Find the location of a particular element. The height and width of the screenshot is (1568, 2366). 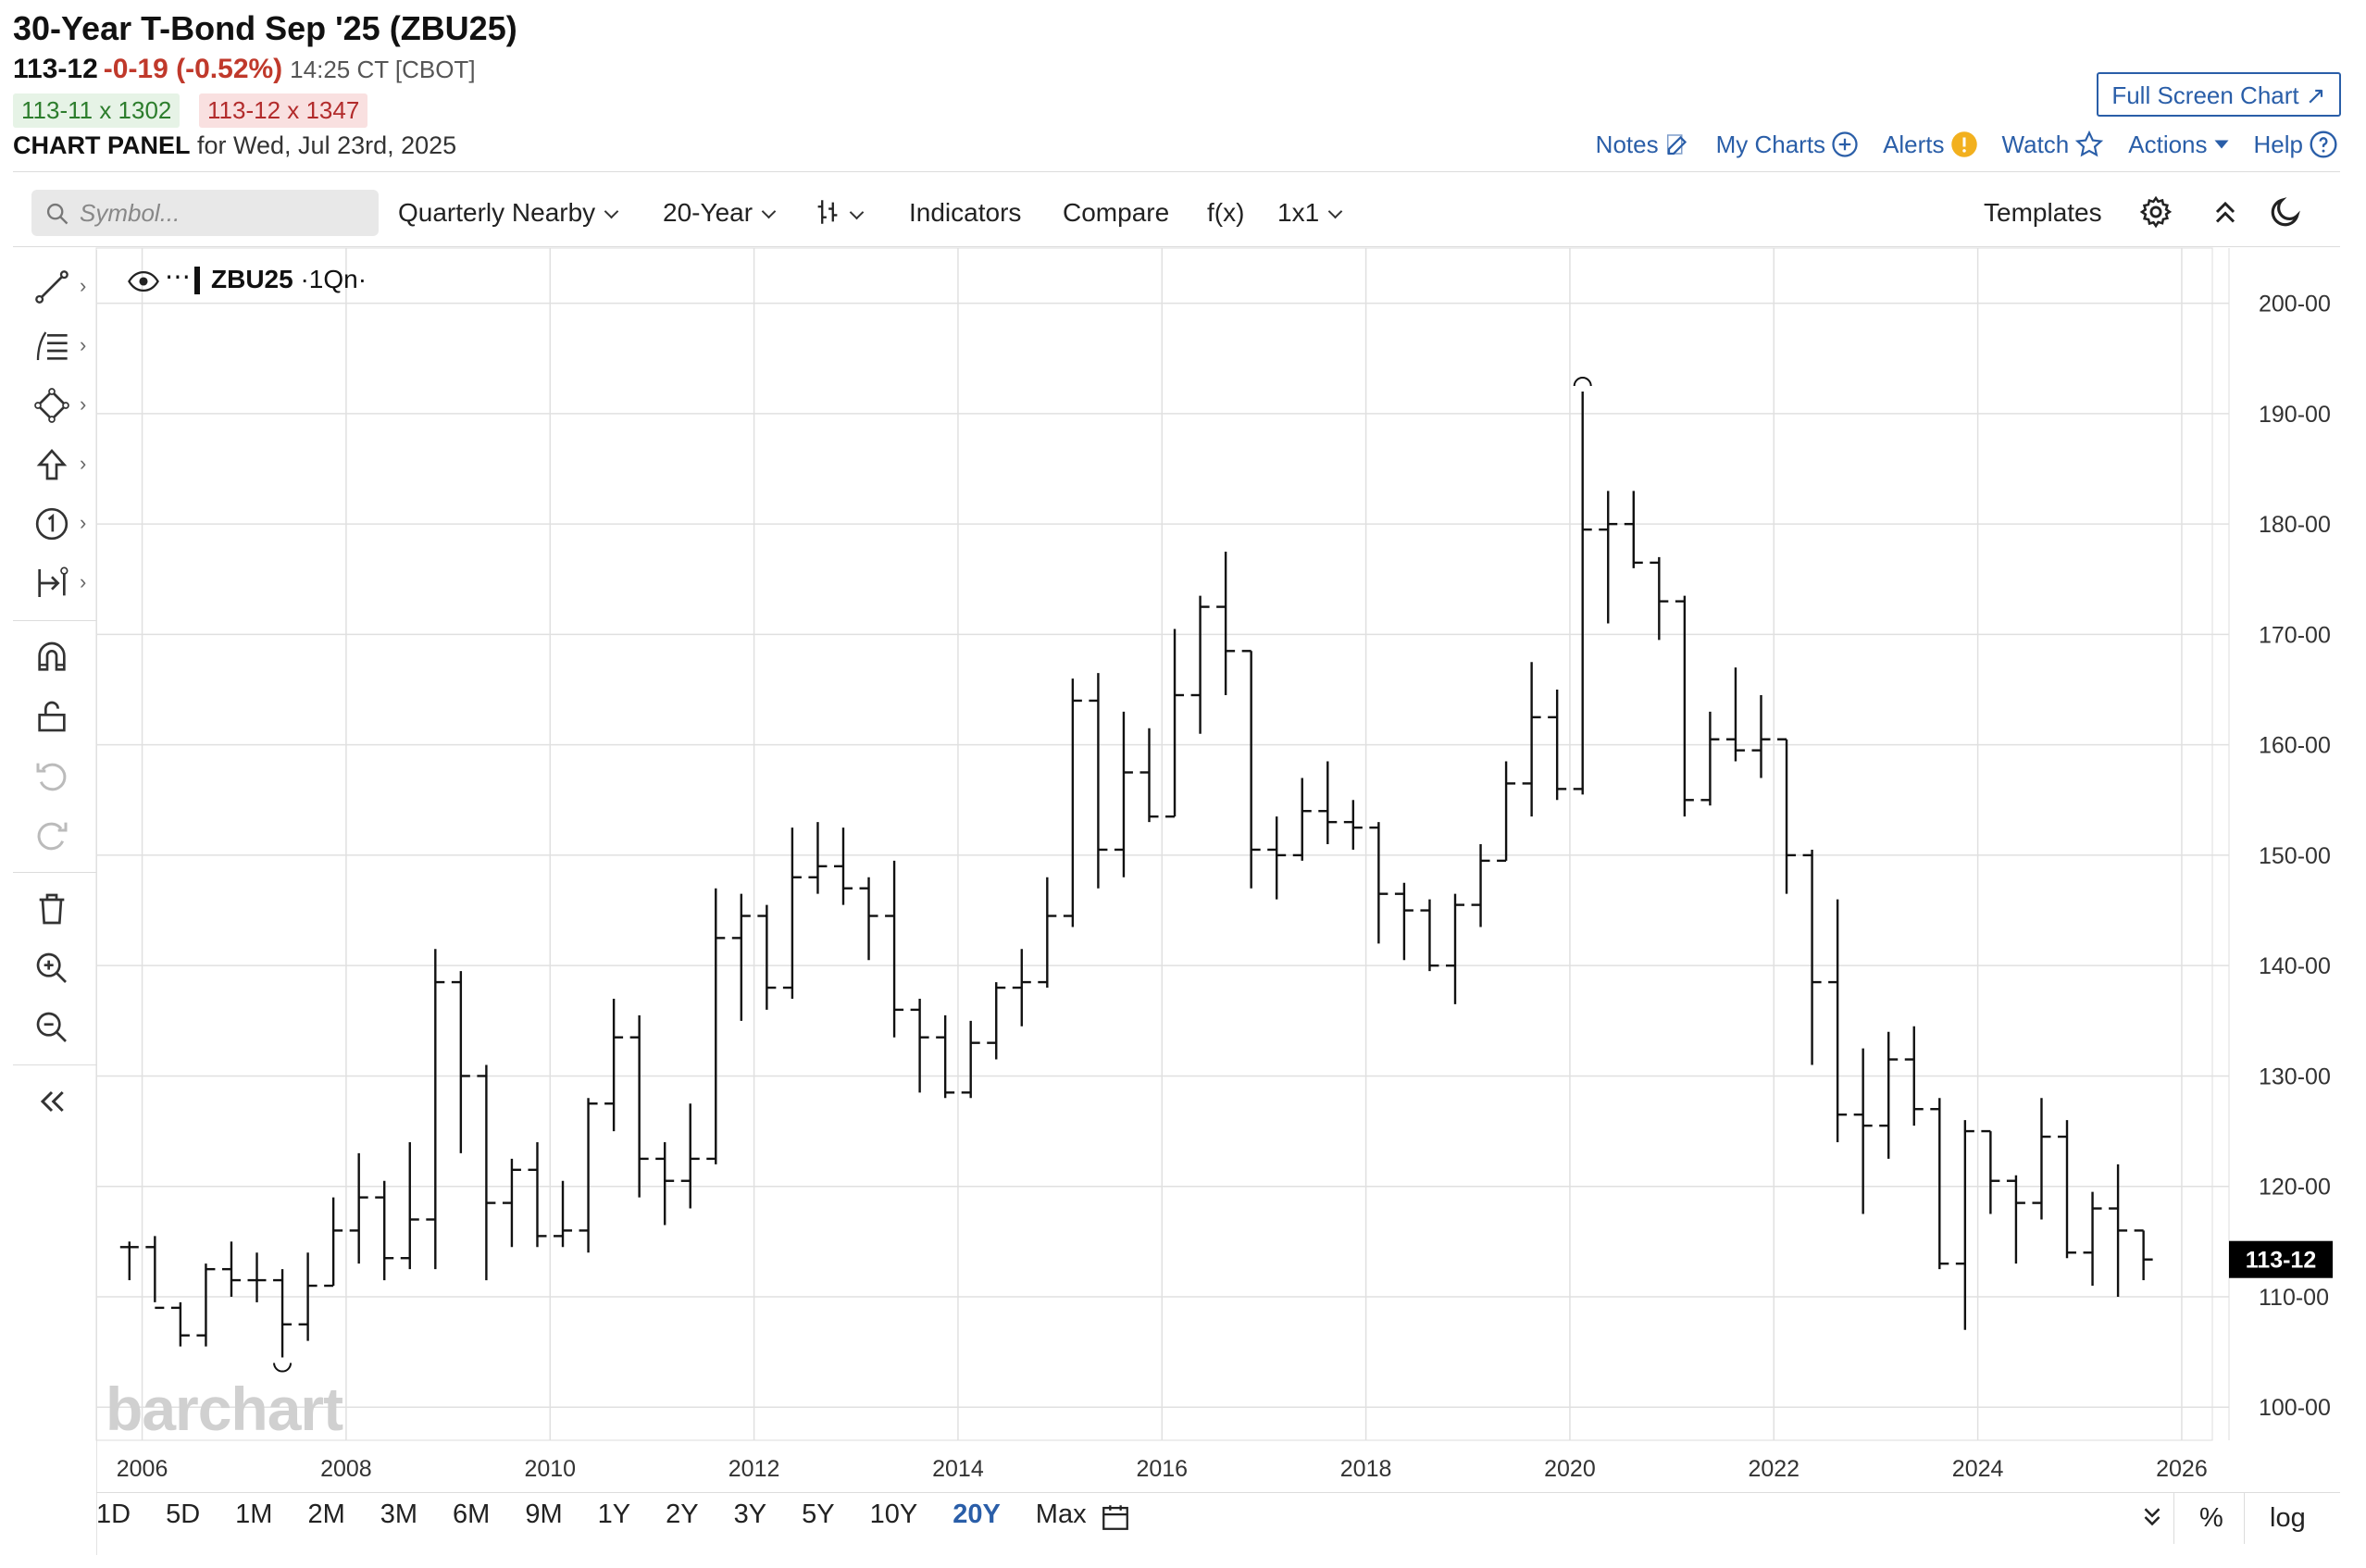

compare-button: Compare is located at coordinates (1116, 212).